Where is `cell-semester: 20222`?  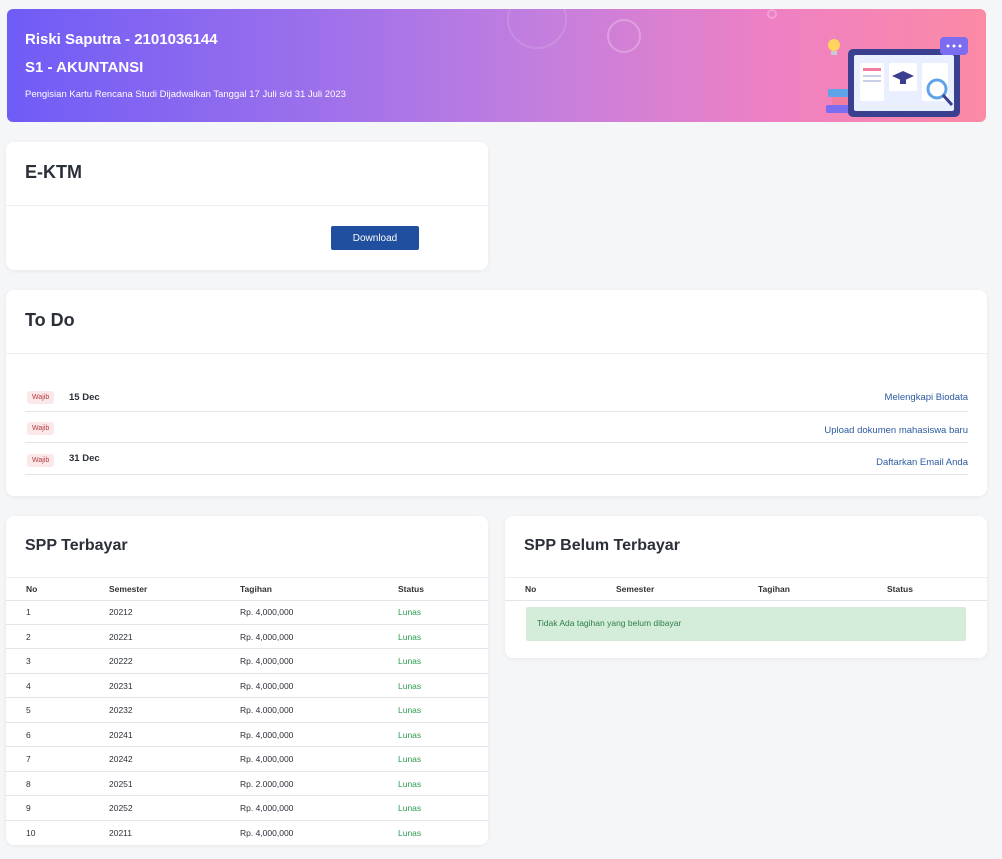
cell-semester: 20222 is located at coordinates (121, 661).